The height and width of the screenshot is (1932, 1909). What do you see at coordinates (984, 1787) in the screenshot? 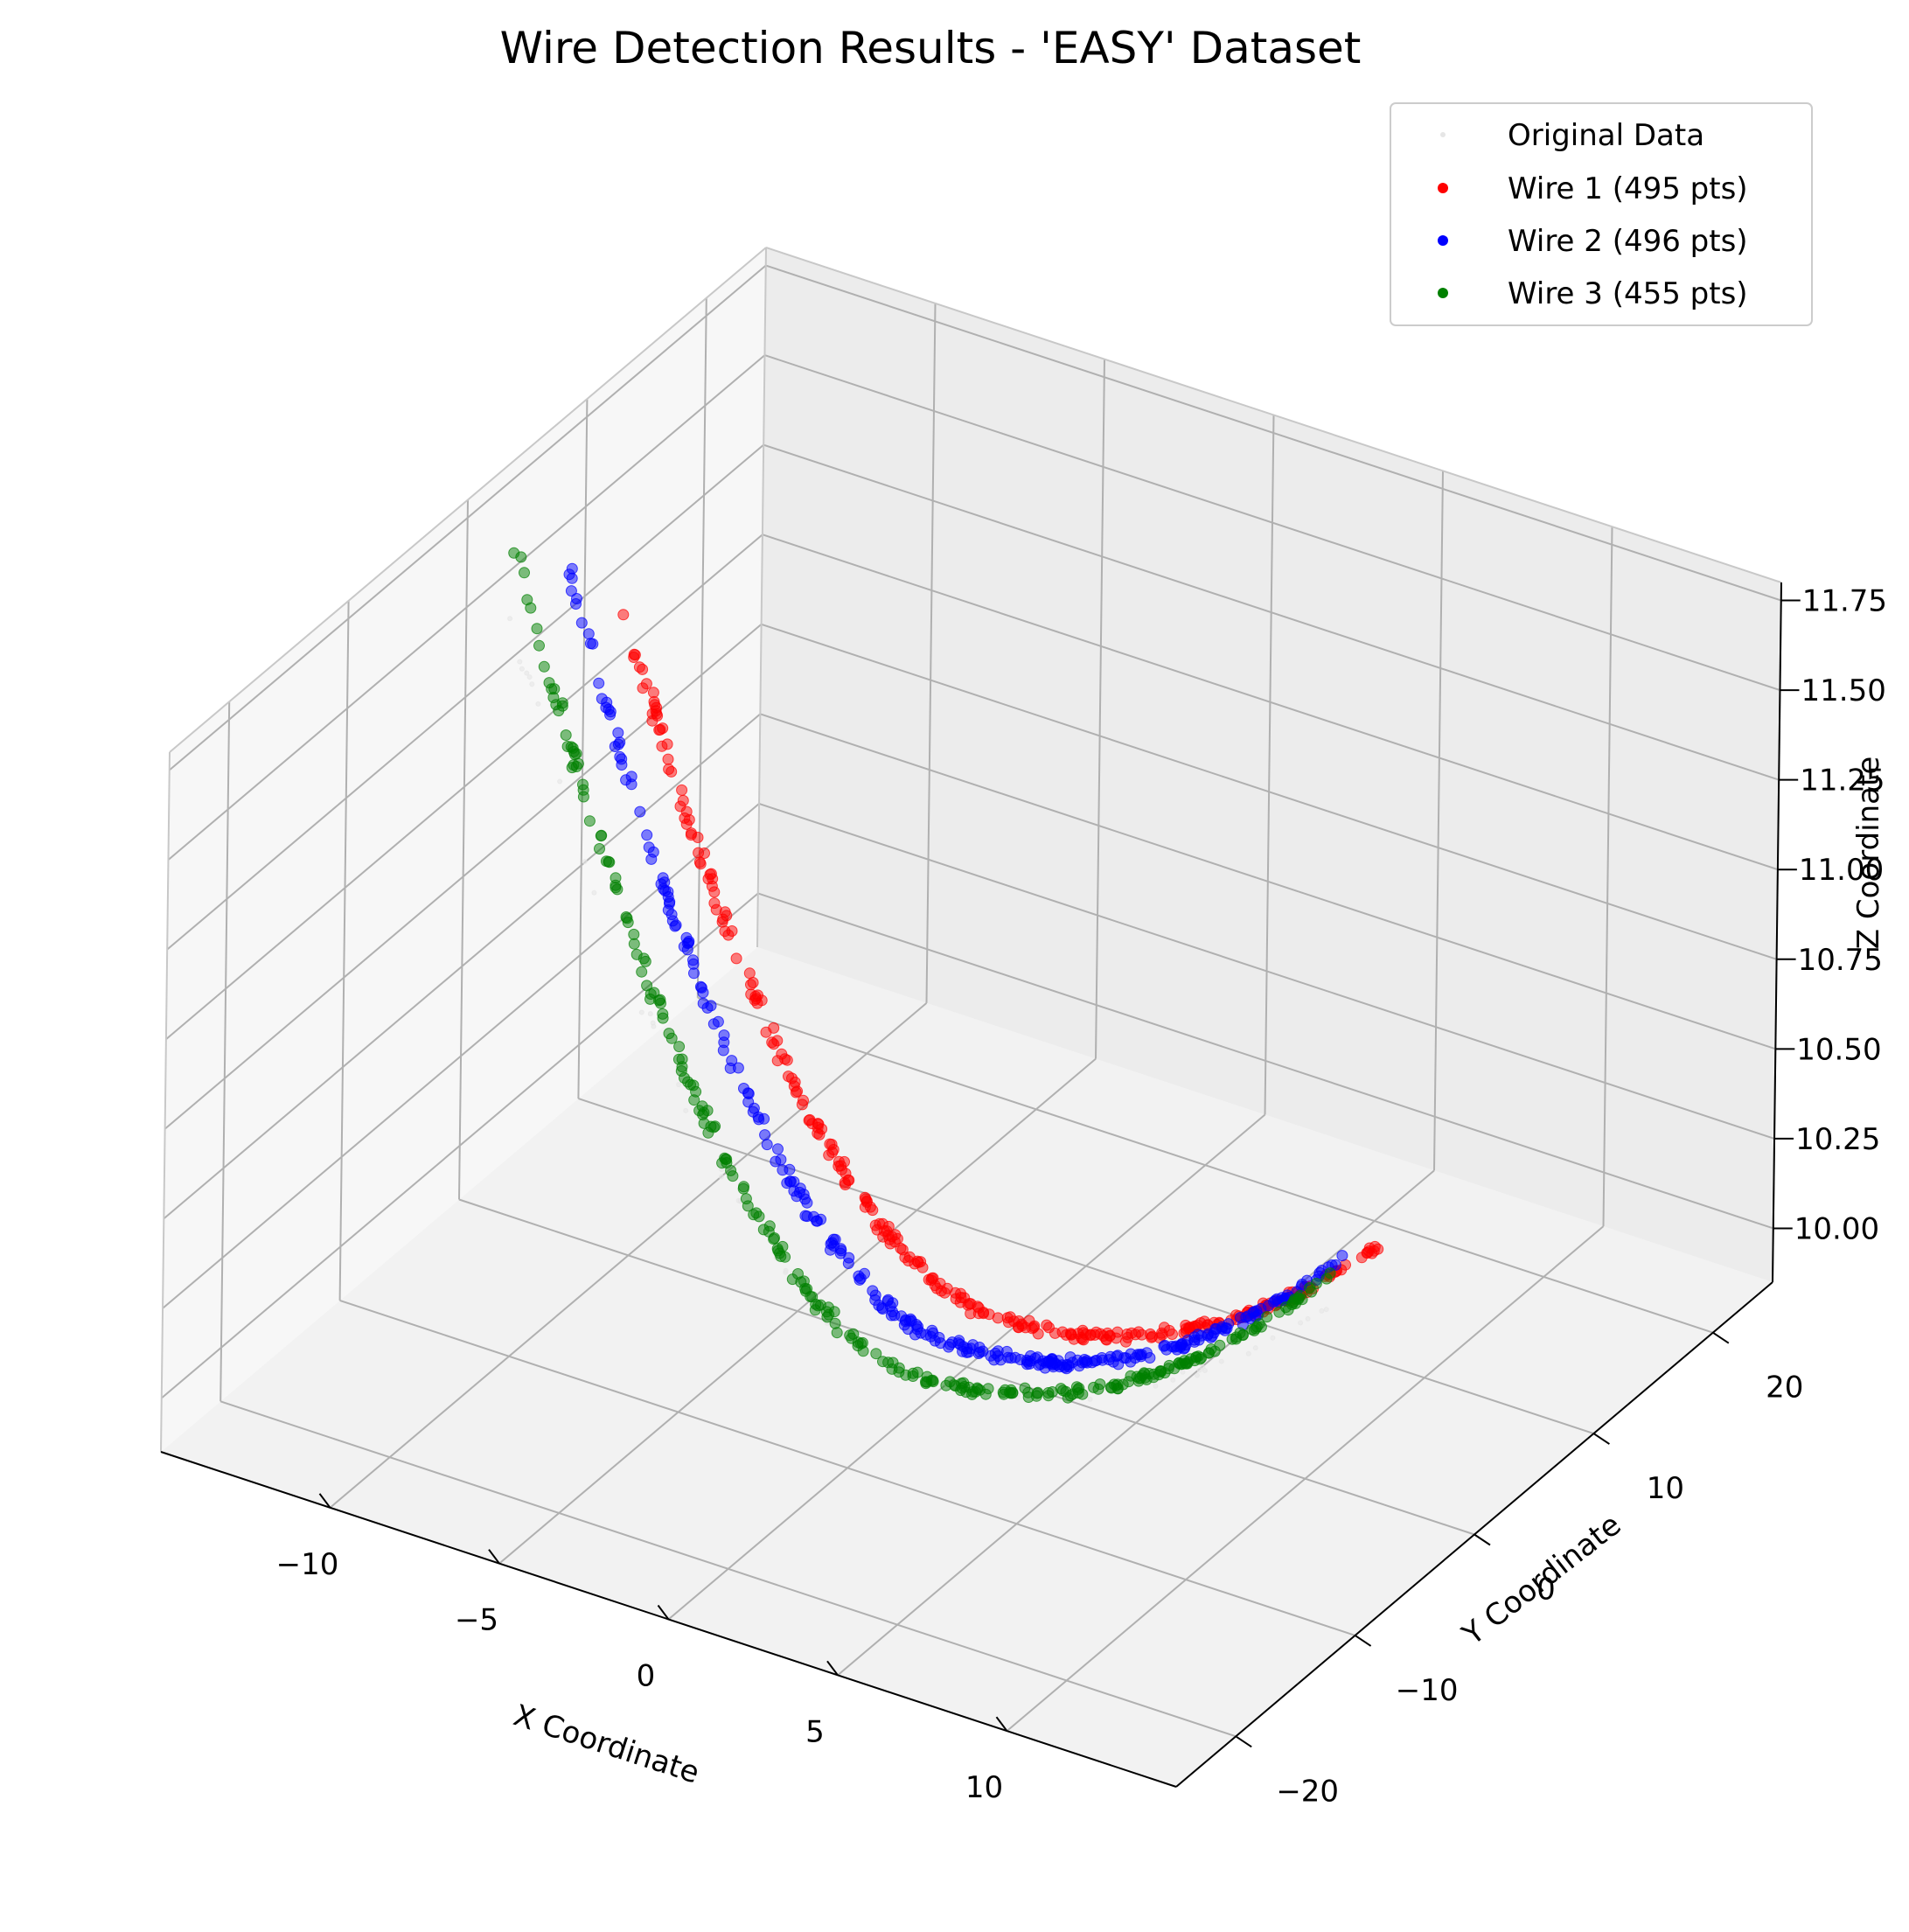
I see `x-tick-label: 10` at bounding box center [984, 1787].